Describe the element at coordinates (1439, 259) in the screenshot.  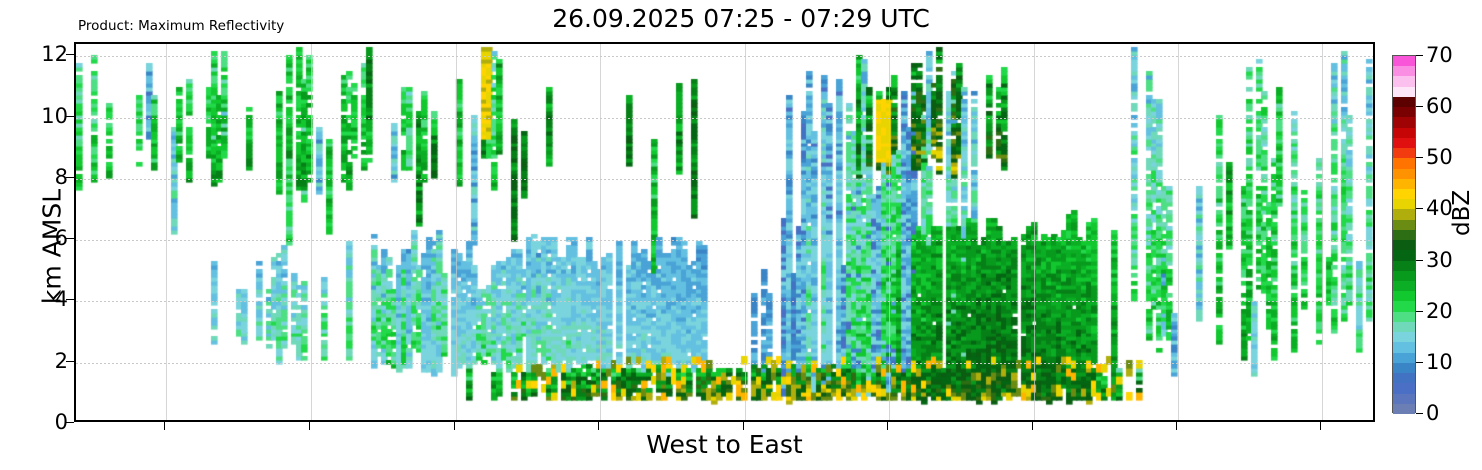
I see `colorbar-tick-label: 30` at that location.